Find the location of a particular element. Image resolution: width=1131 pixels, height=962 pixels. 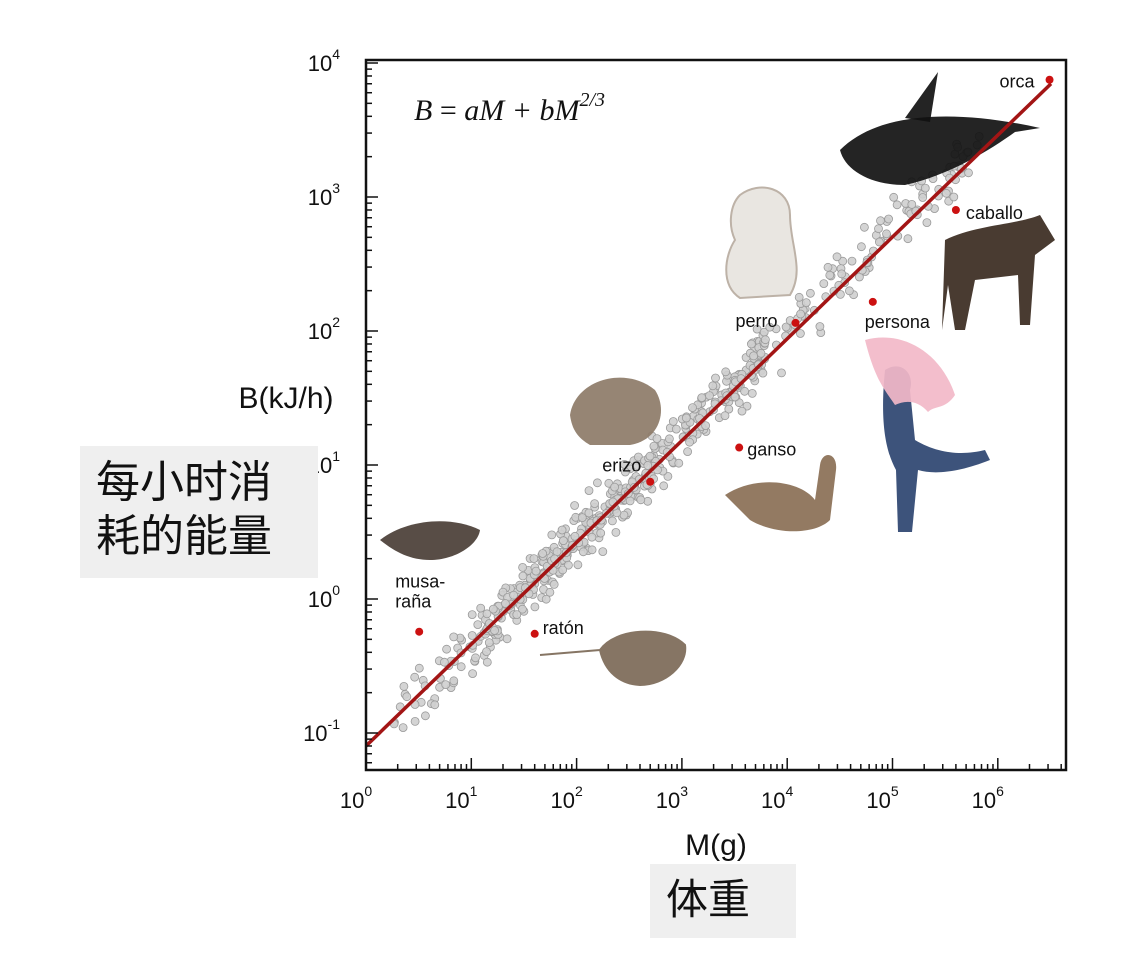

shrew-illustration is located at coordinates (430, 540).